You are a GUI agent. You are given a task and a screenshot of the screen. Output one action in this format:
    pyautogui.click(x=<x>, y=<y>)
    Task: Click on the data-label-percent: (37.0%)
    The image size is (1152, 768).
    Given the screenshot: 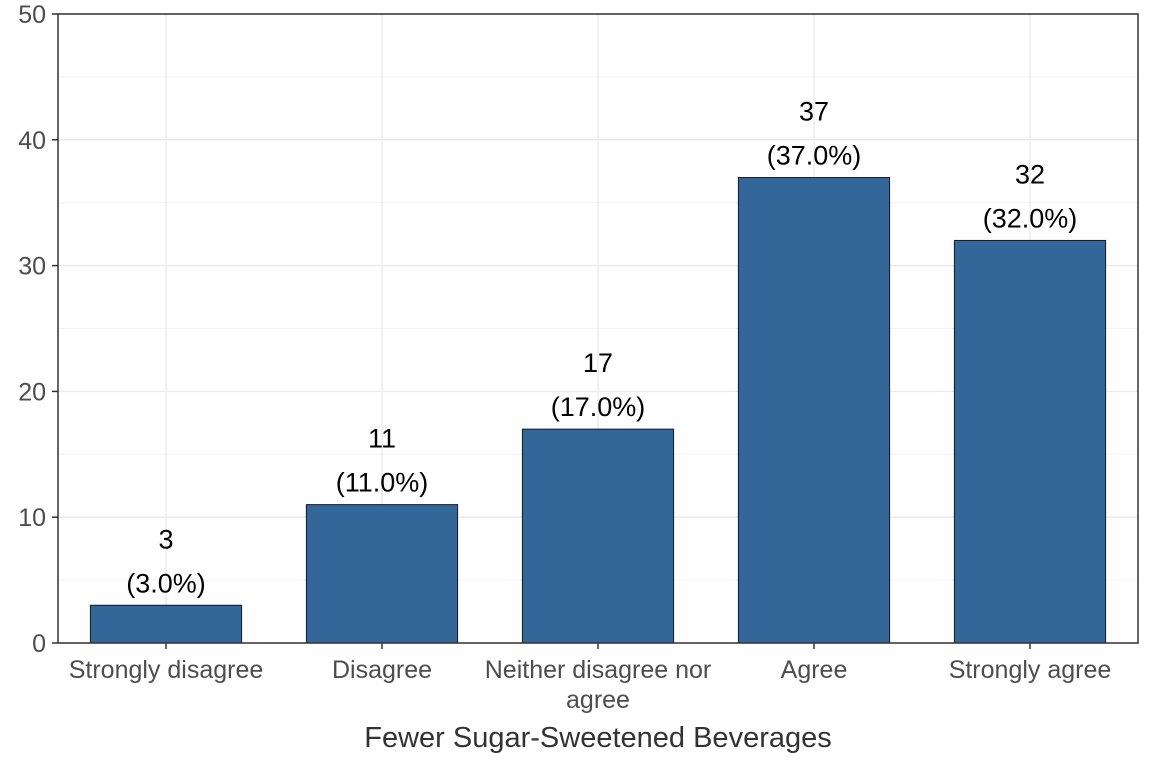 What is the action you would take?
    pyautogui.click(x=814, y=156)
    